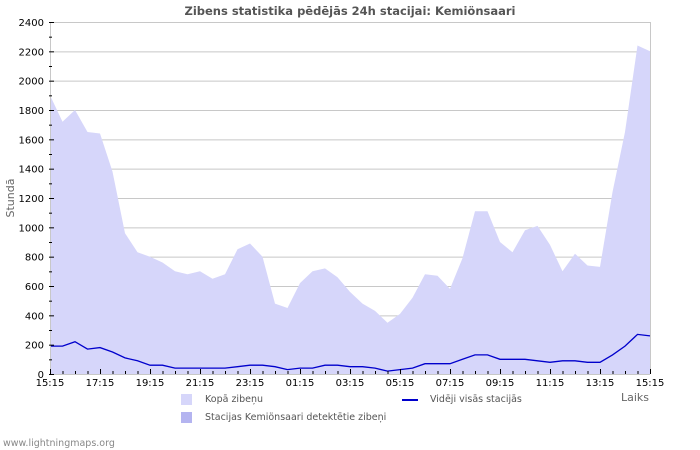 Image resolution: width=700 pixels, height=450 pixels. I want to click on svg-text: 2000, so click(31, 82).